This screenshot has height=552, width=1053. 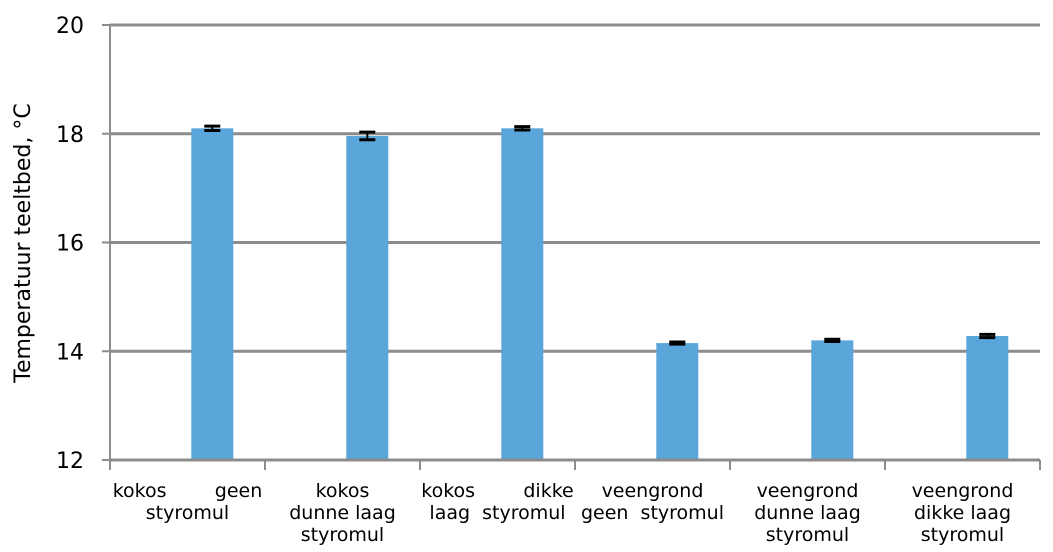 I want to click on x-category-label: veengrond geen styromul, so click(x=652, y=502).